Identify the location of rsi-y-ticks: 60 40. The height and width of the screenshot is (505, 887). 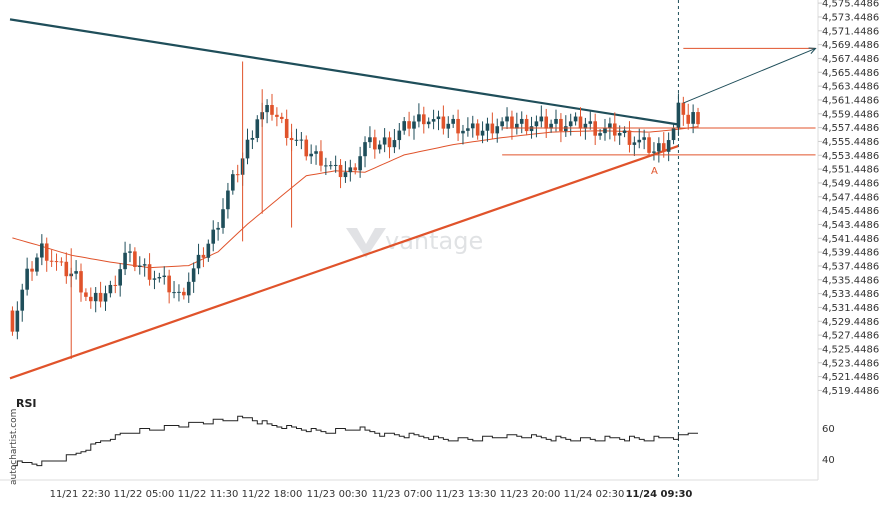
(828, 445).